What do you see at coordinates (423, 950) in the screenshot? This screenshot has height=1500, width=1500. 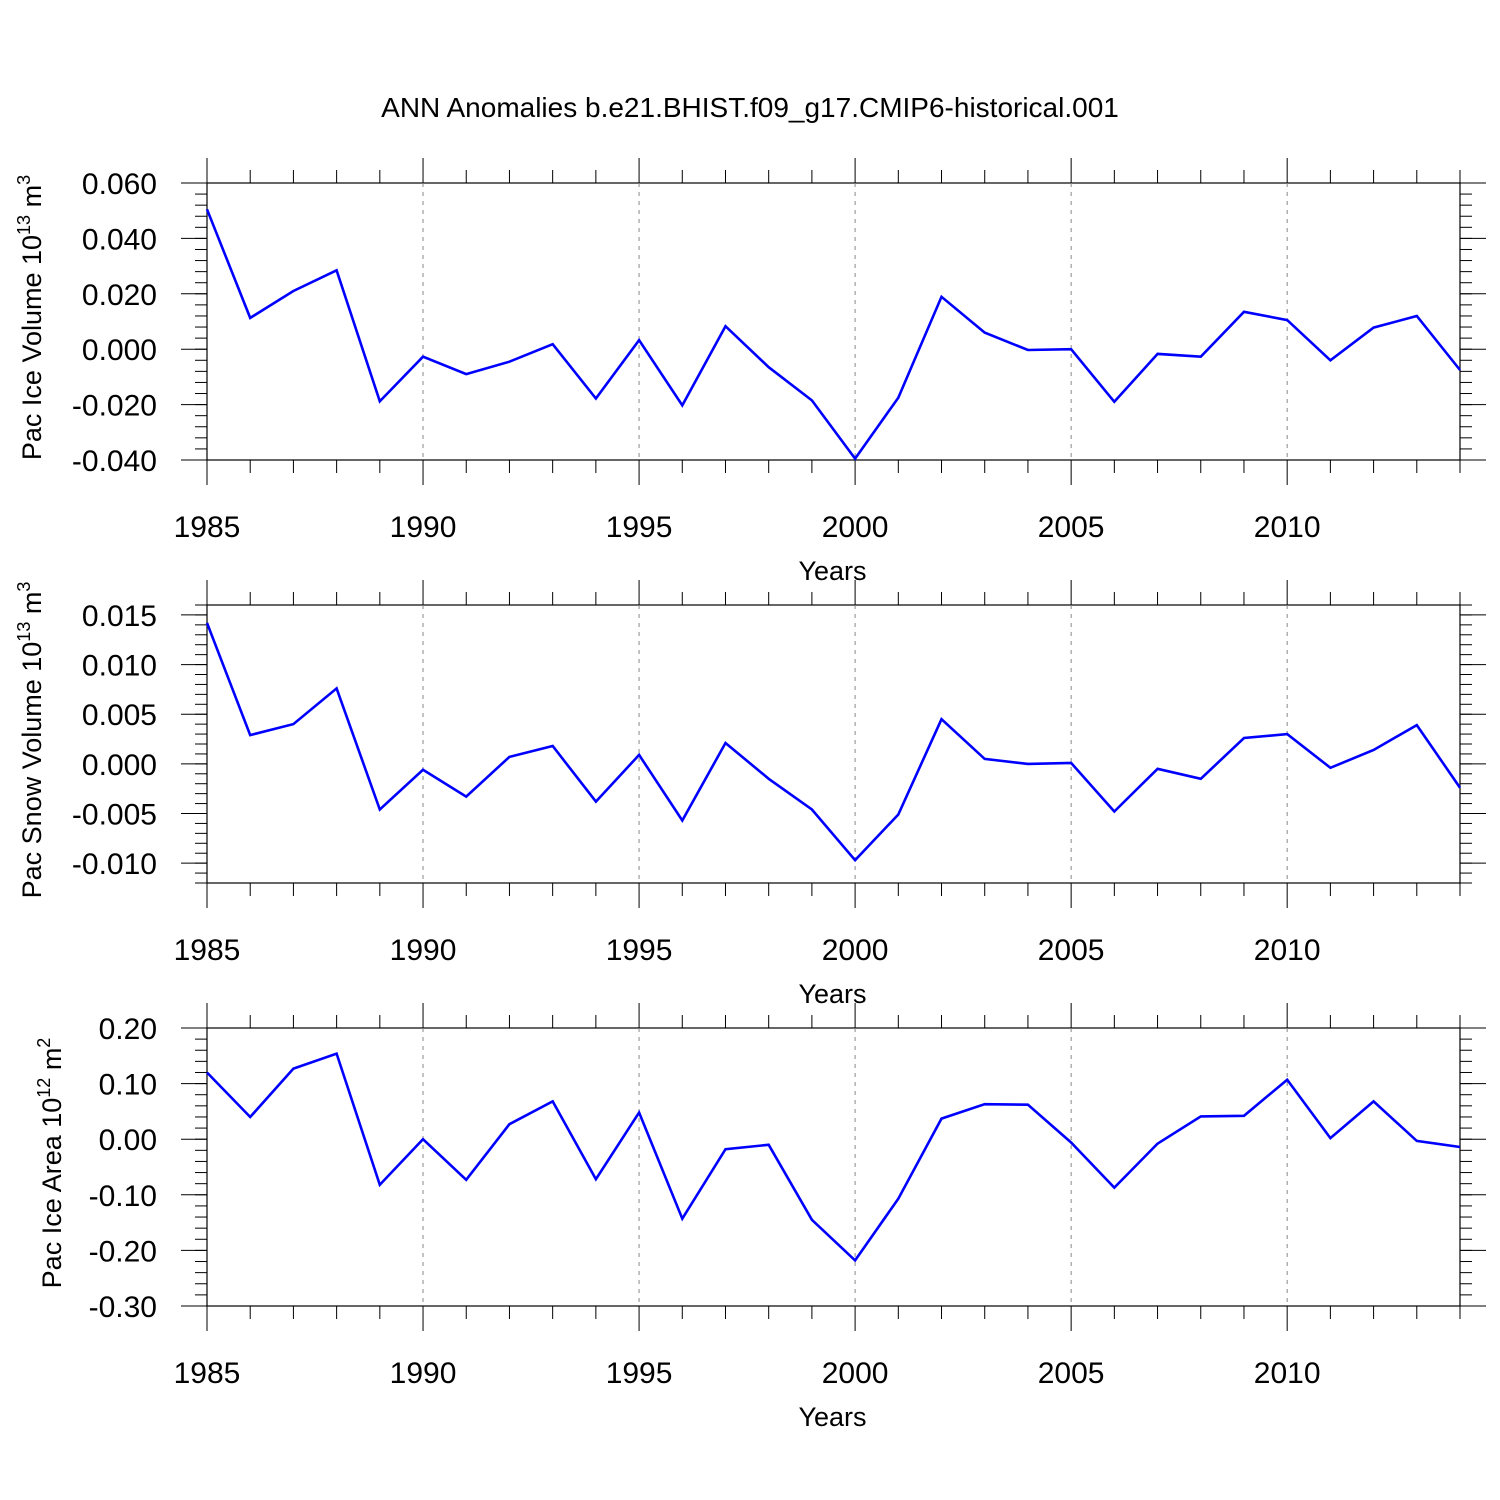 I see `panel-2-x-tick-label: 1990` at bounding box center [423, 950].